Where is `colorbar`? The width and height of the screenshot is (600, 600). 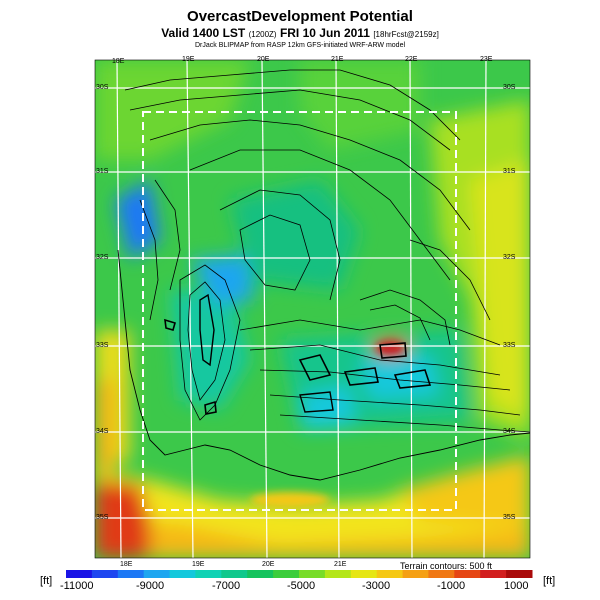
colorbar is located at coordinates (299, 574).